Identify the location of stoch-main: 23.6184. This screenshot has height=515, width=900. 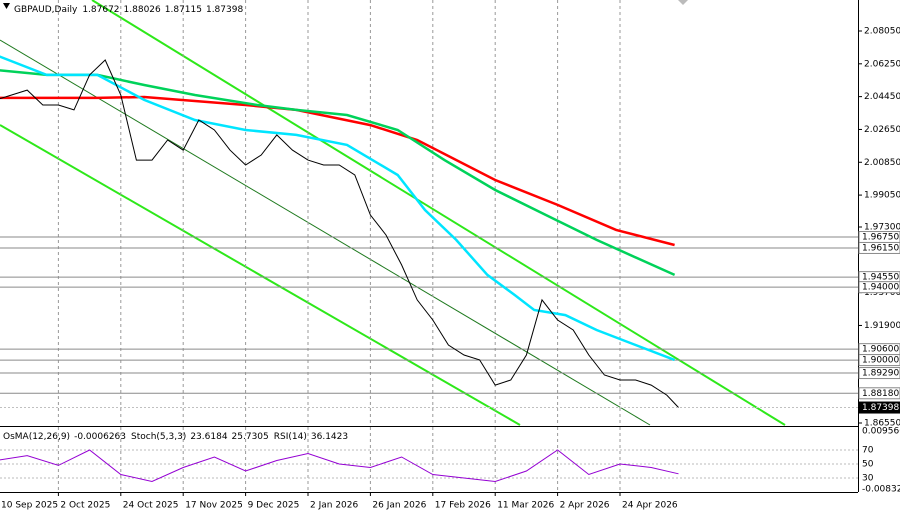
(208, 437).